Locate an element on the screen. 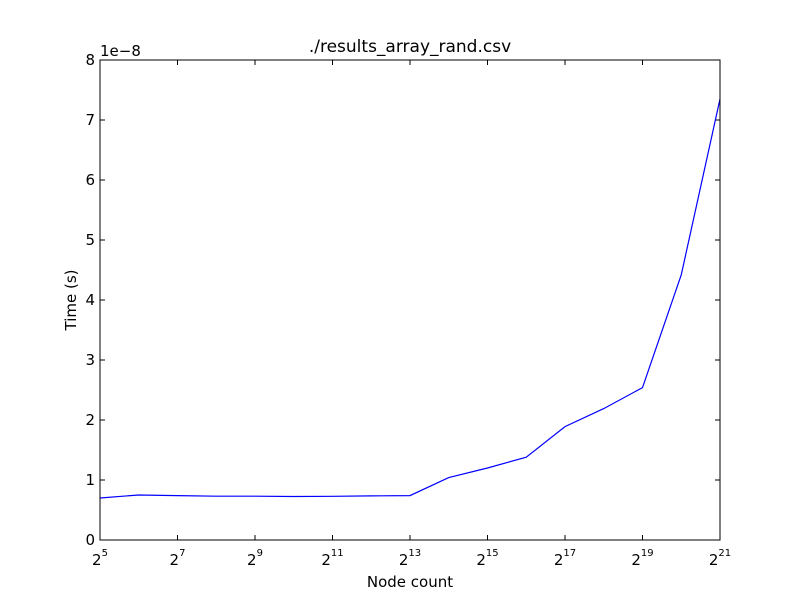  x-tick-label: 217 is located at coordinates (565, 558).